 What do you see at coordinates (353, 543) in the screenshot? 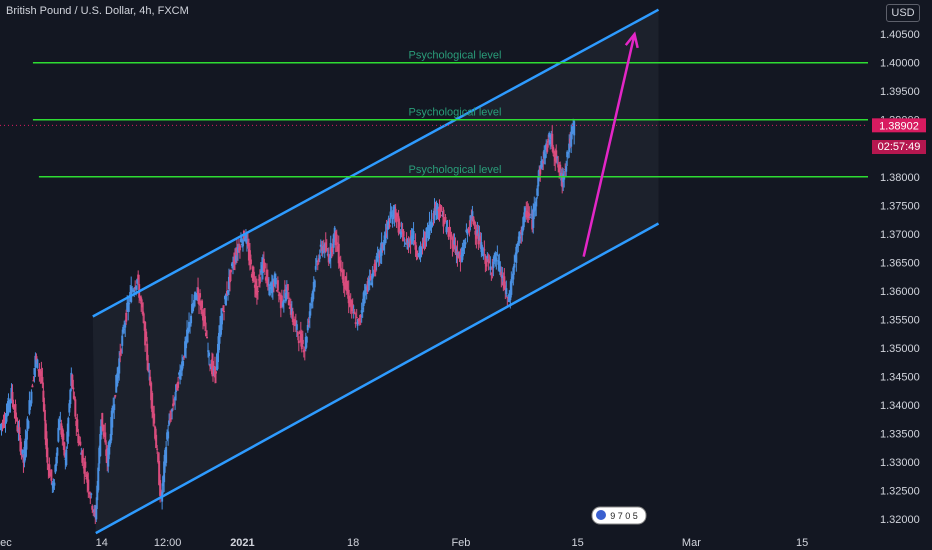
I see `time-tick-label: 18` at bounding box center [353, 543].